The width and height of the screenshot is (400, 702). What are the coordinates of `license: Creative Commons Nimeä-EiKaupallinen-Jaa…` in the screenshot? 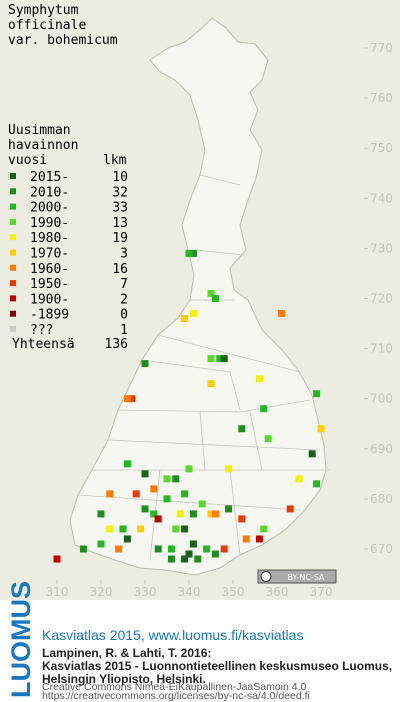 It's located at (174, 687).